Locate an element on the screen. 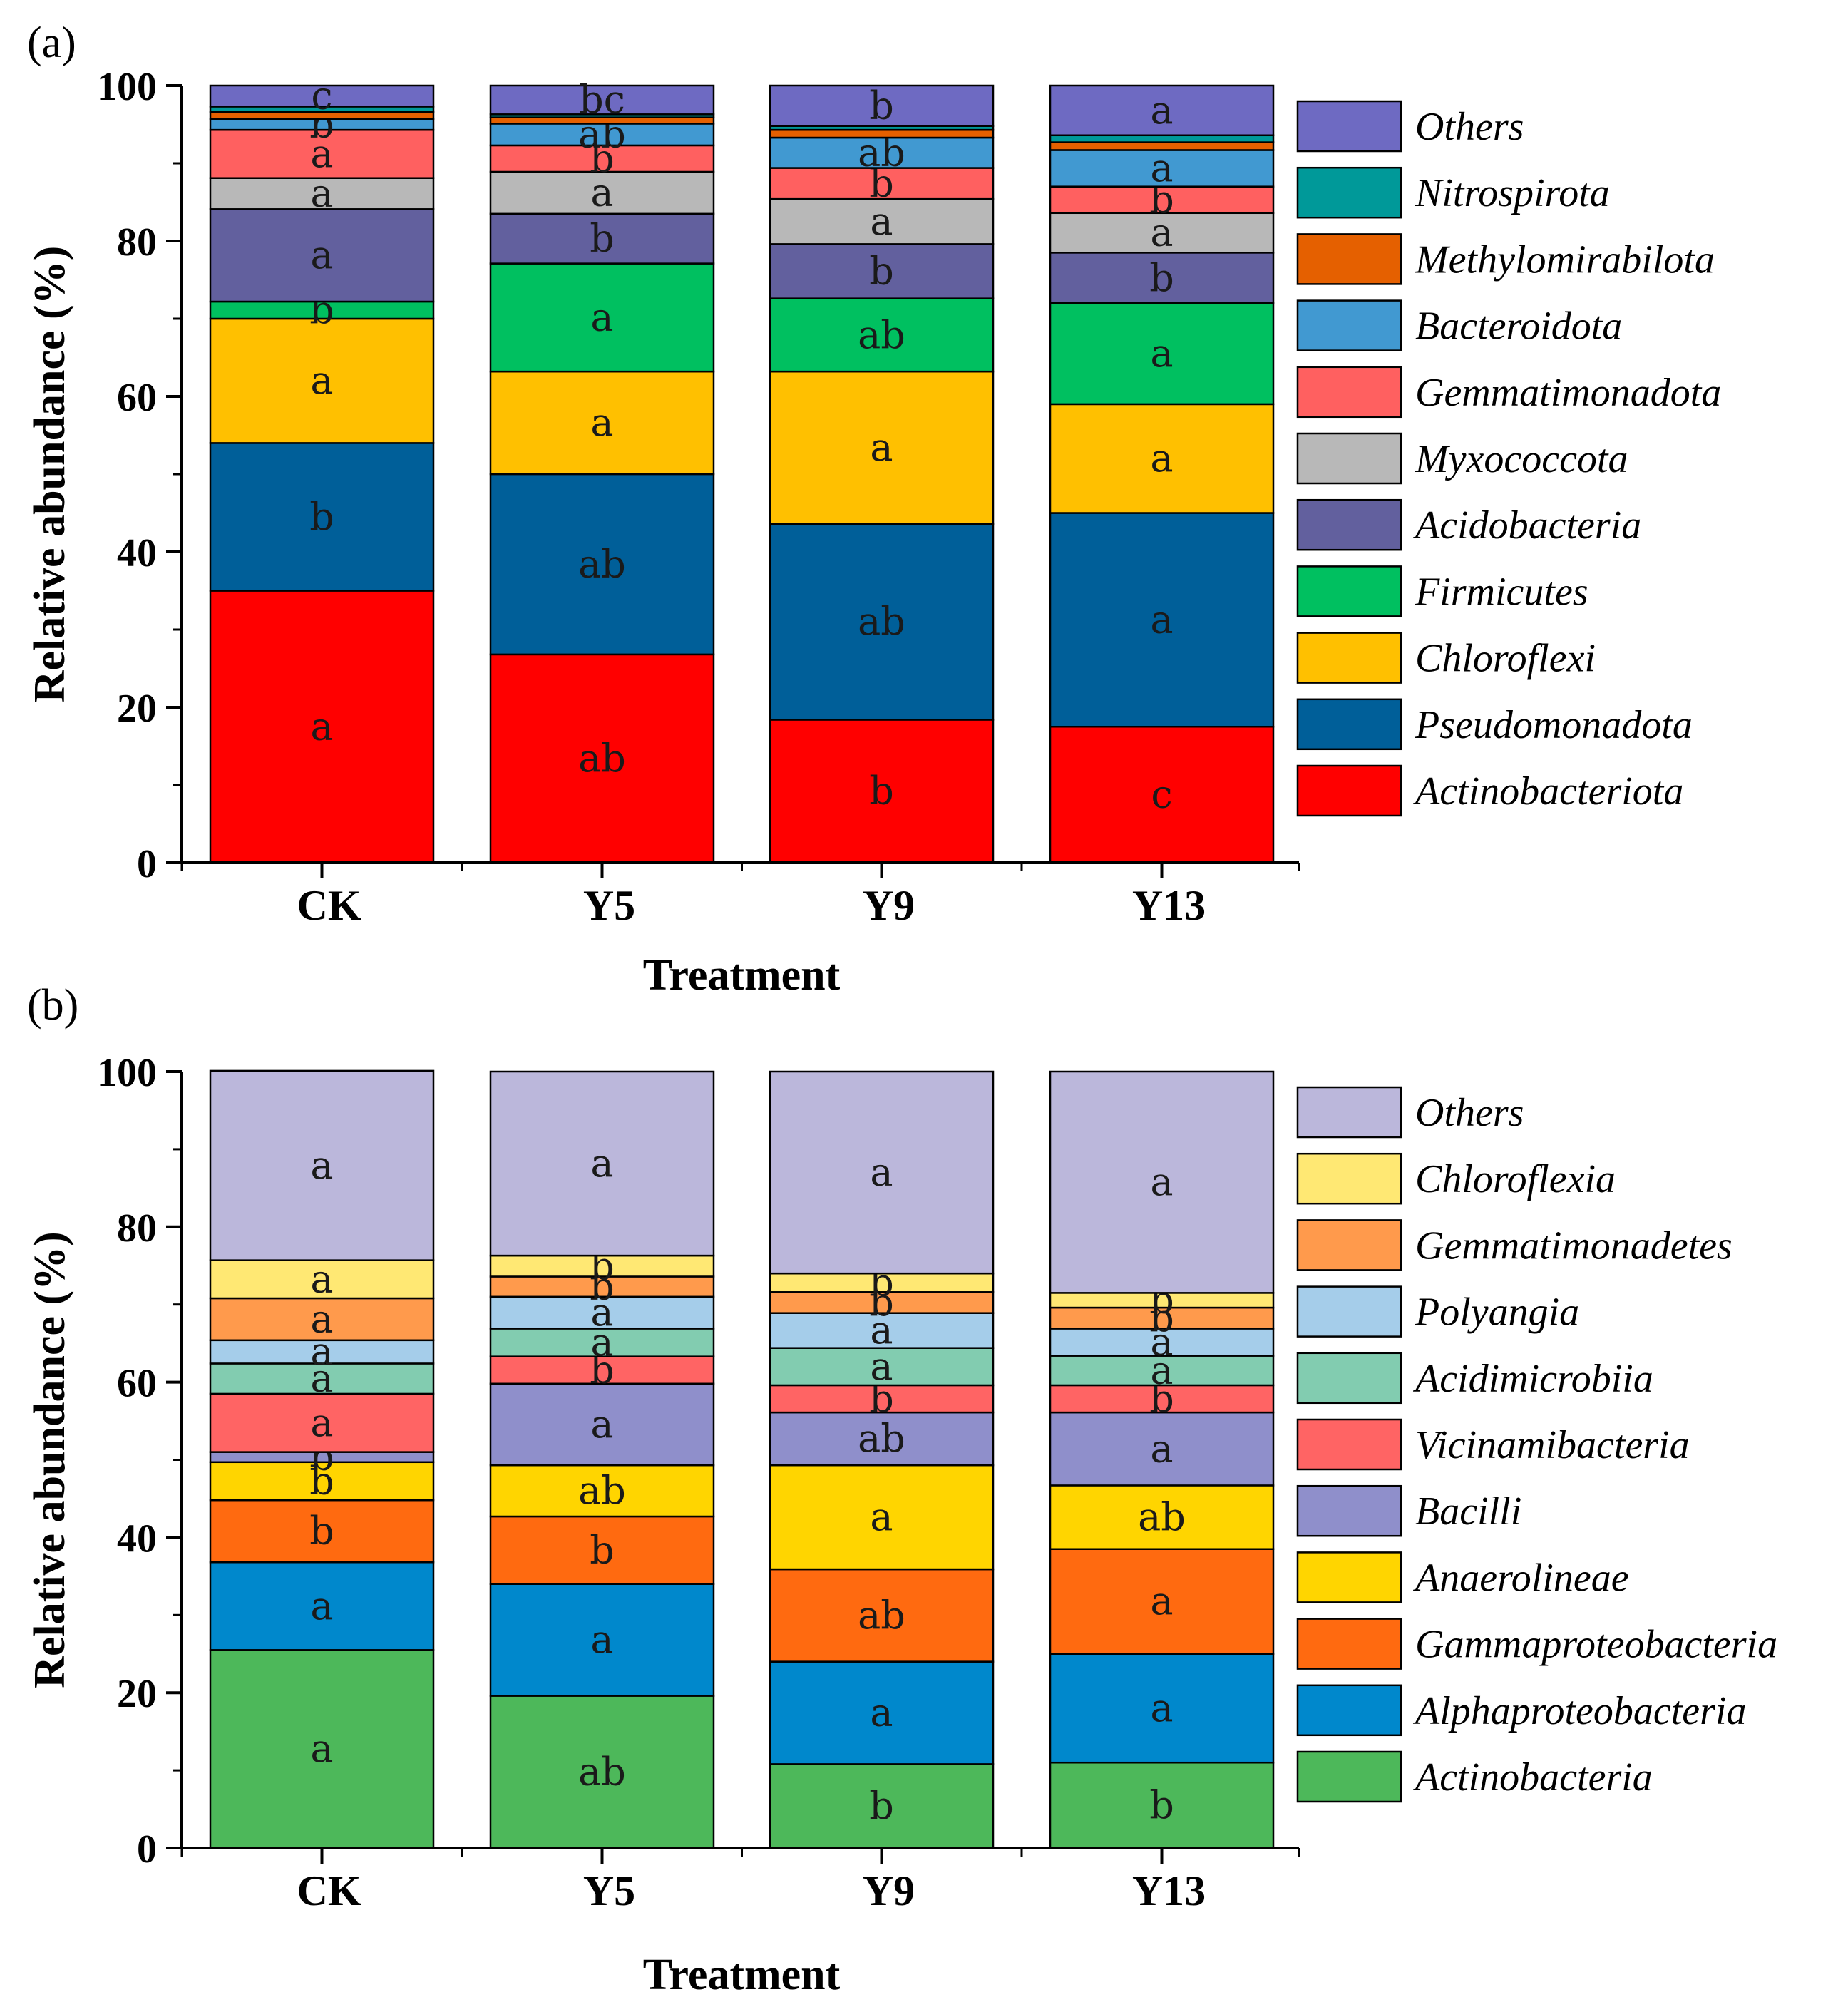 The width and height of the screenshot is (1848, 2007). legend-label: Chloroflexia is located at coordinates (1515, 1179).